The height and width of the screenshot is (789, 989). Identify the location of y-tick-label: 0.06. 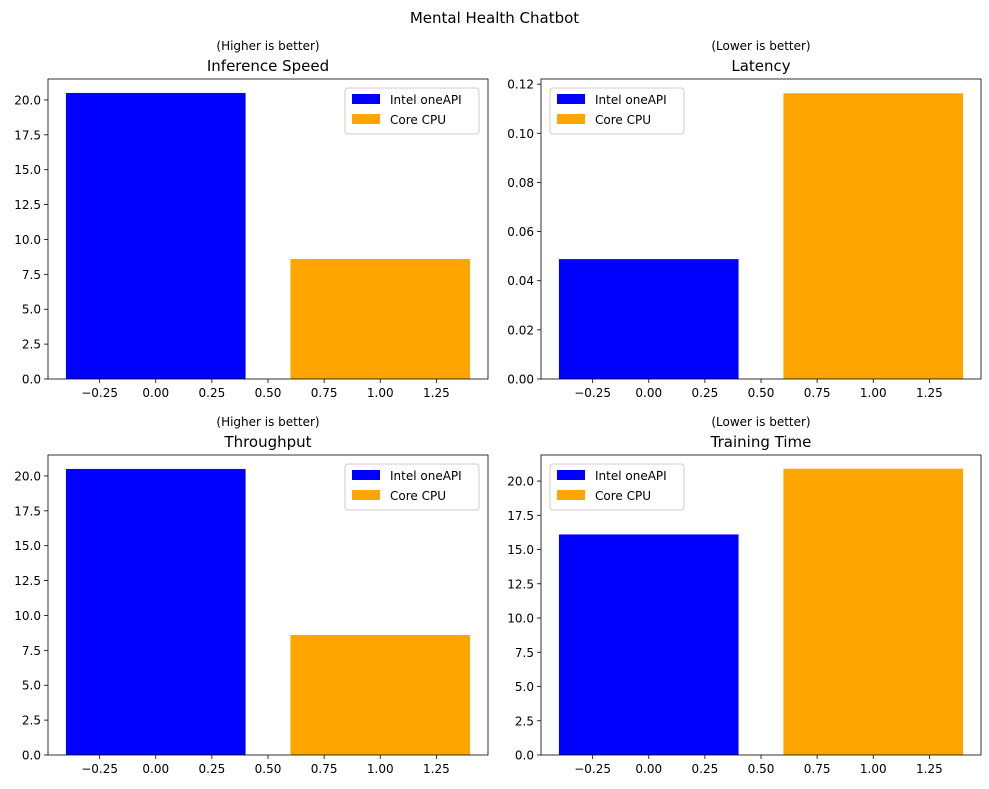
(520, 232).